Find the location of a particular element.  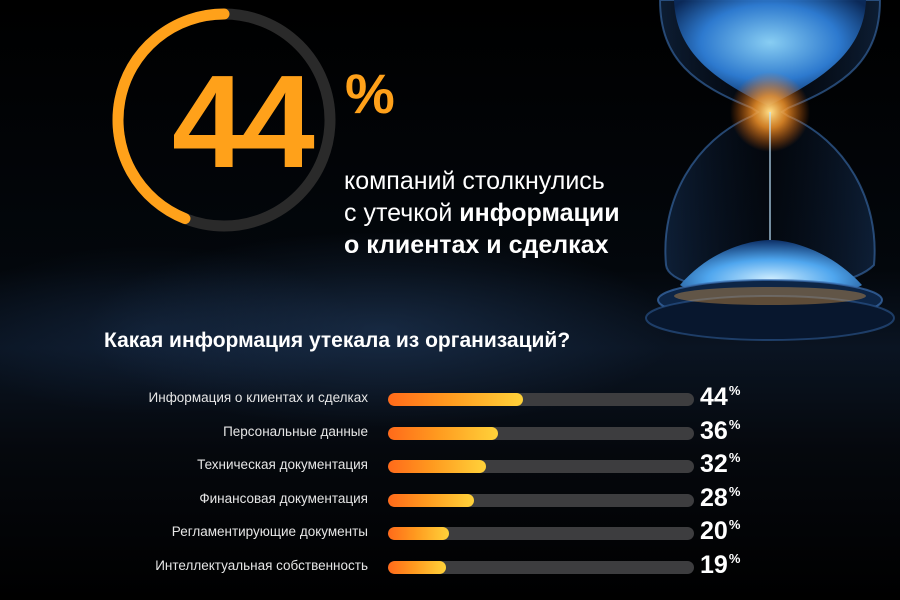

bar-value-label: 32% is located at coordinates (720, 464).